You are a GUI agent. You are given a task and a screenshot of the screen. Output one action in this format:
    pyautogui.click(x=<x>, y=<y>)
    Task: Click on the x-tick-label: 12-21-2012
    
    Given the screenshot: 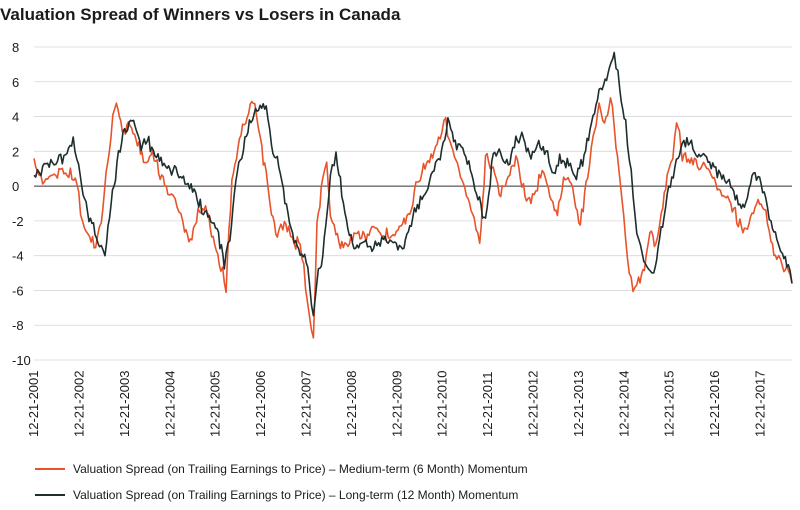 What is the action you would take?
    pyautogui.click(x=533, y=404)
    